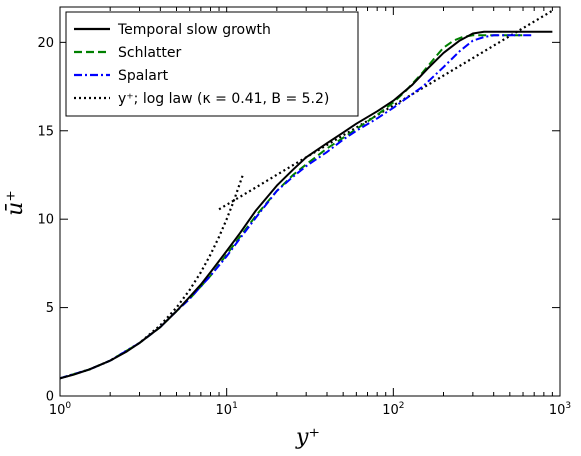  I want to click on y-axis-label: ū⁺, so click(15, 203).